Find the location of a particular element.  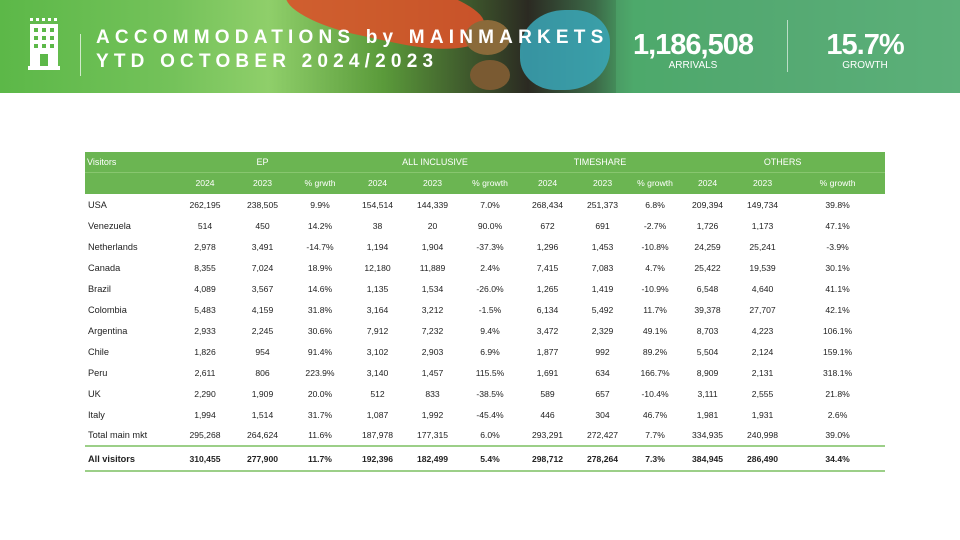

table-cell: 240,998 is located at coordinates (763, 435).